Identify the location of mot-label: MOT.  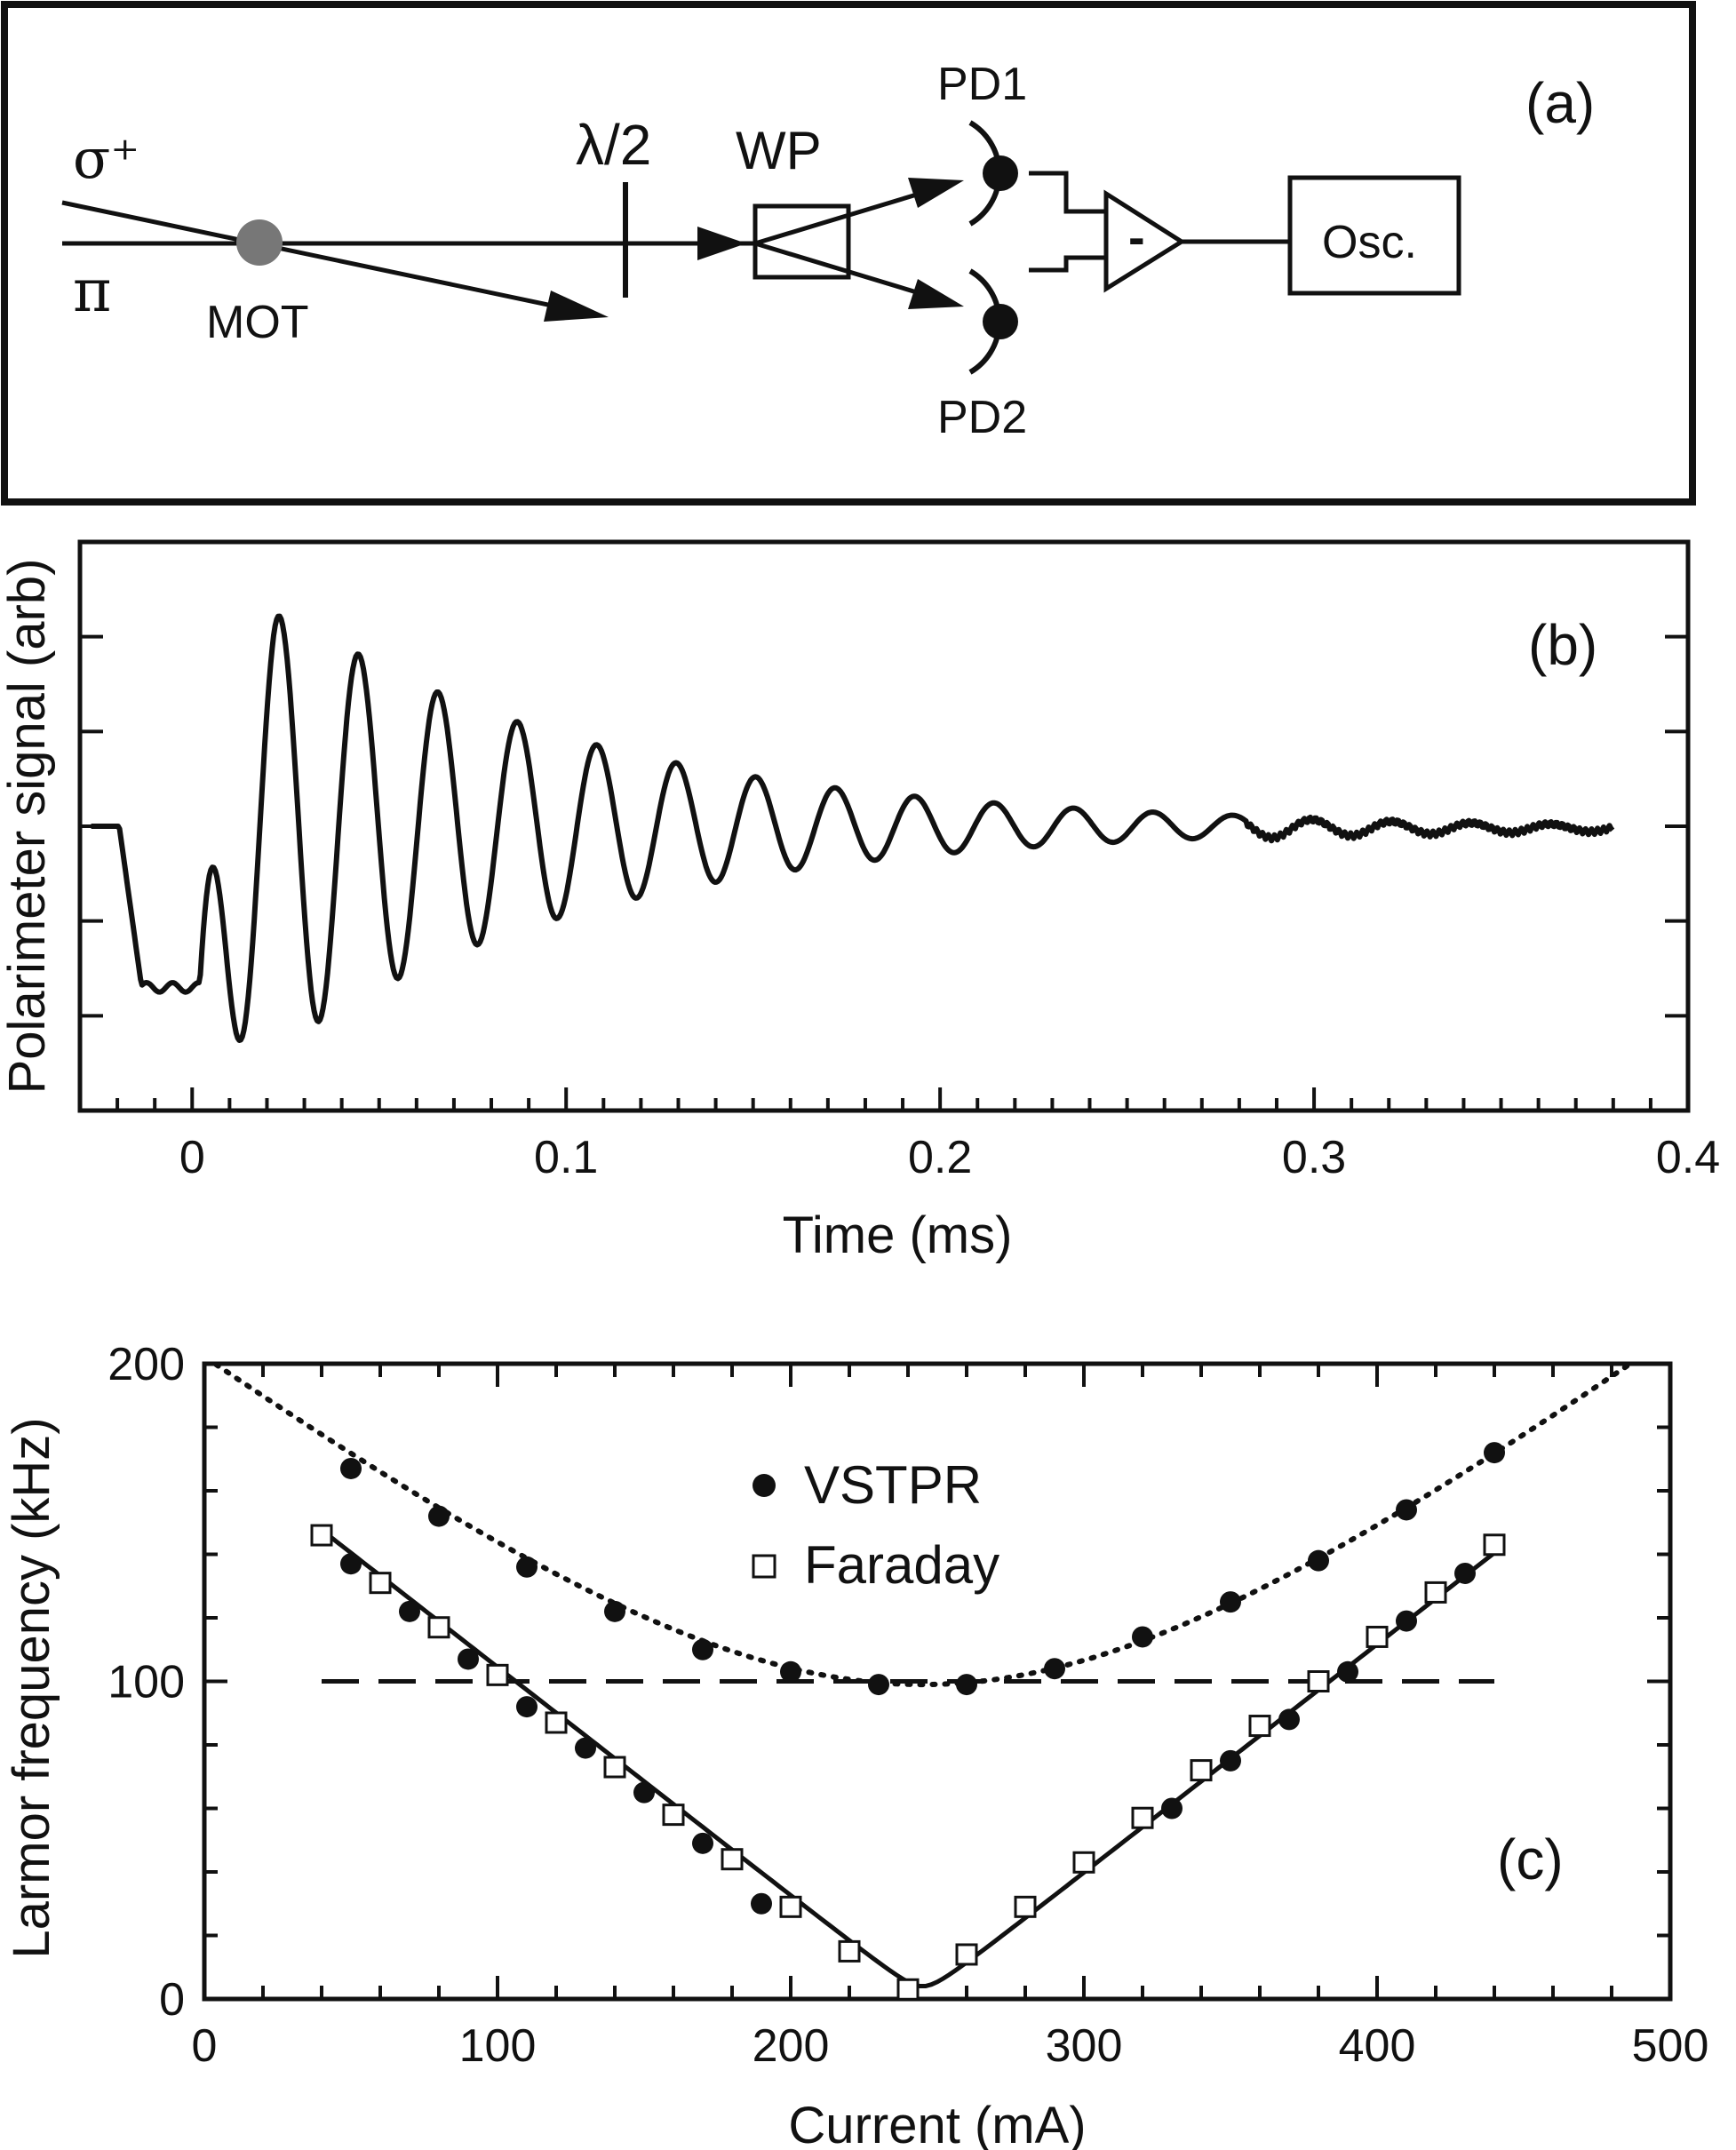
(257, 322).